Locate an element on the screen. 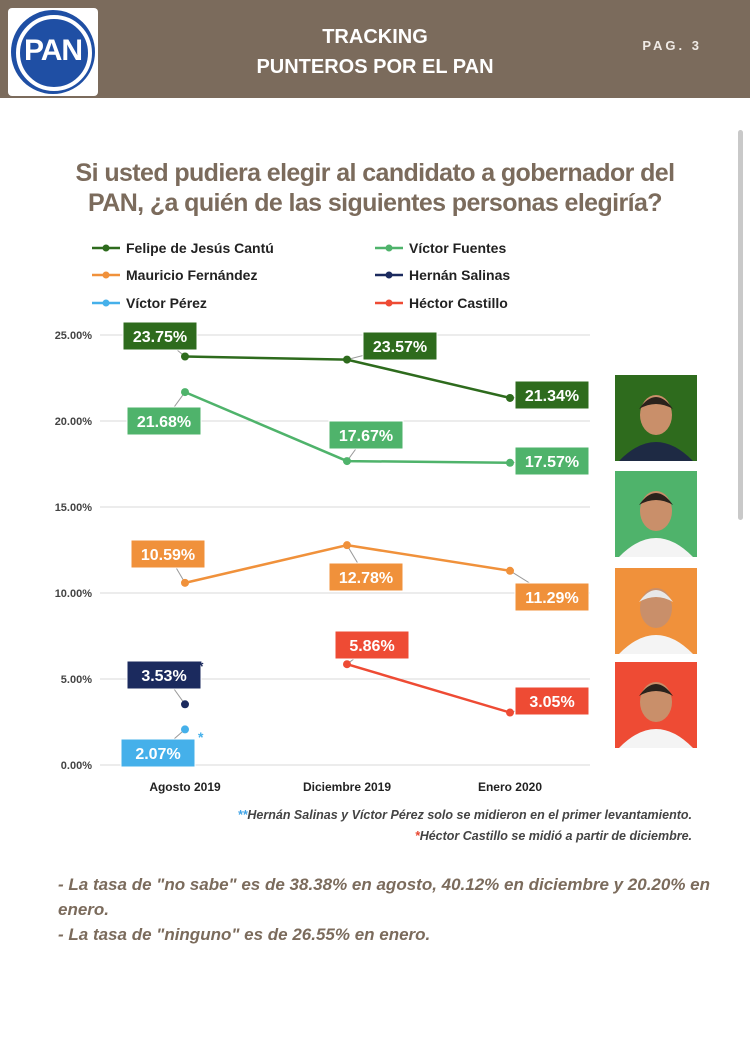  legend-label: Héctor Castillo is located at coordinates (458, 303).